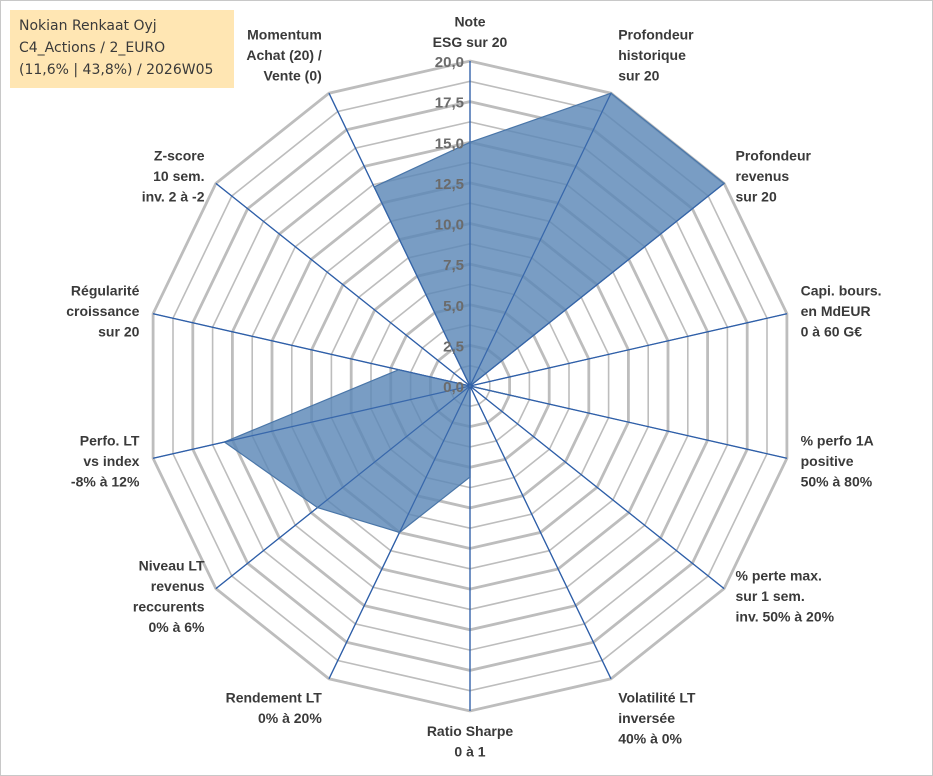  What do you see at coordinates (317, 507) in the screenshot?
I see `data-point-niveau_rev` at bounding box center [317, 507].